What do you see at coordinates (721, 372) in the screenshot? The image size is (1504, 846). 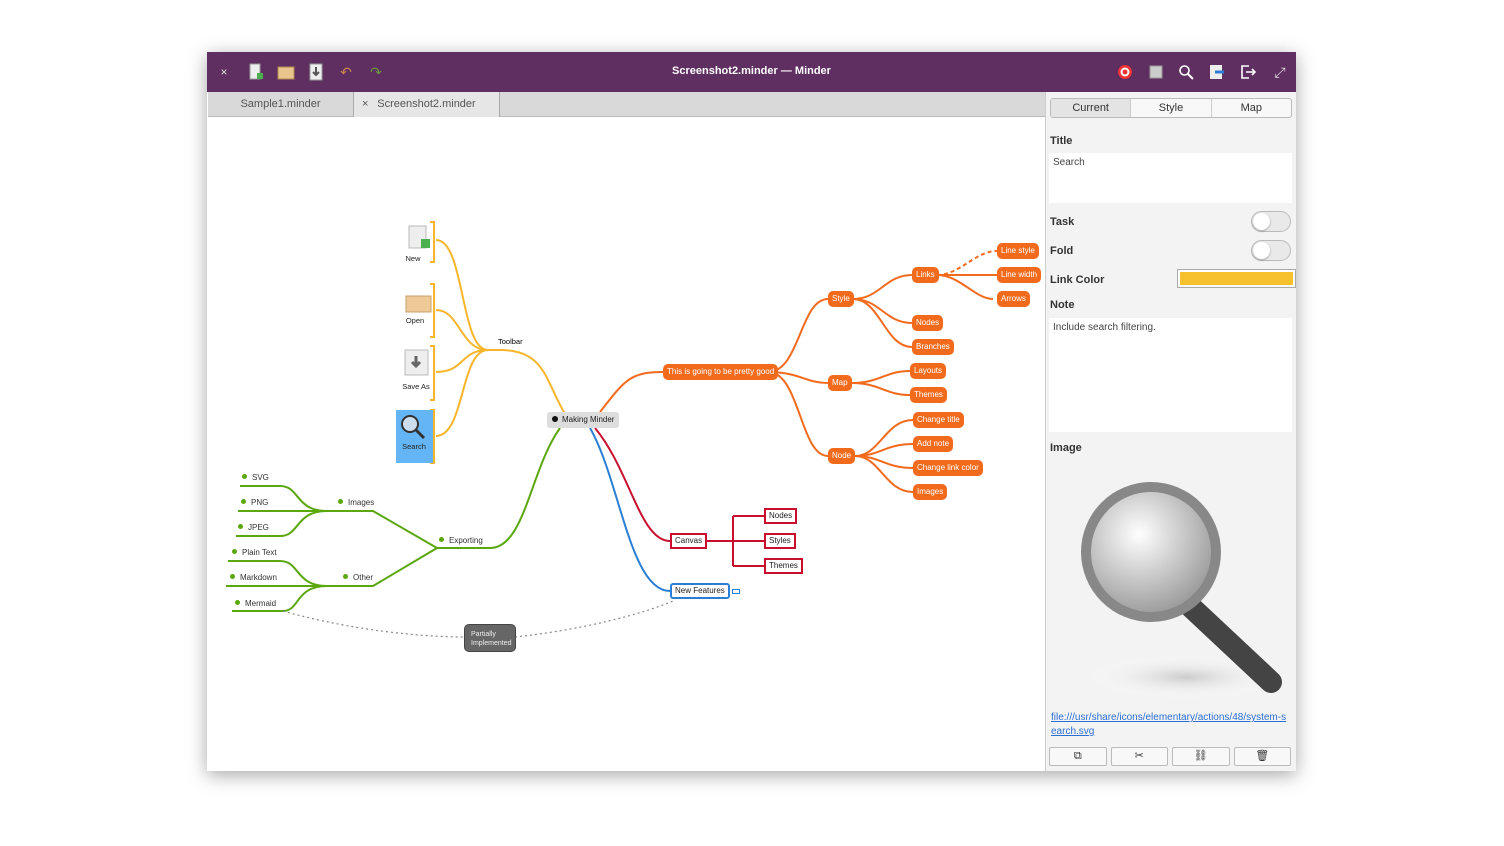 I see `node-main: This is going to be pretty good` at bounding box center [721, 372].